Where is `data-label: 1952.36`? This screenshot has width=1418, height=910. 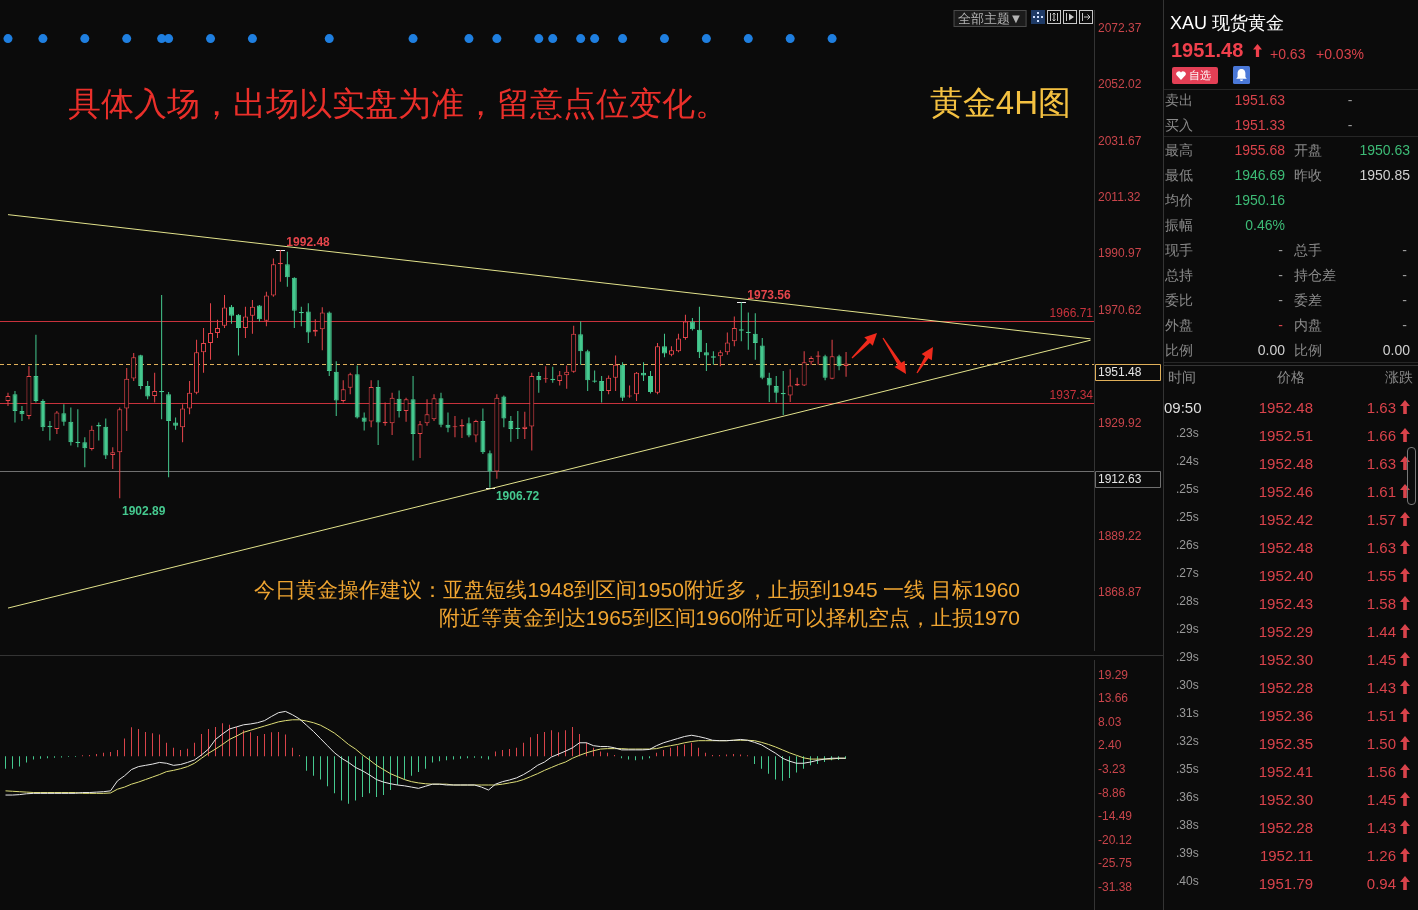
data-label: 1952.36 is located at coordinates (1285, 715).